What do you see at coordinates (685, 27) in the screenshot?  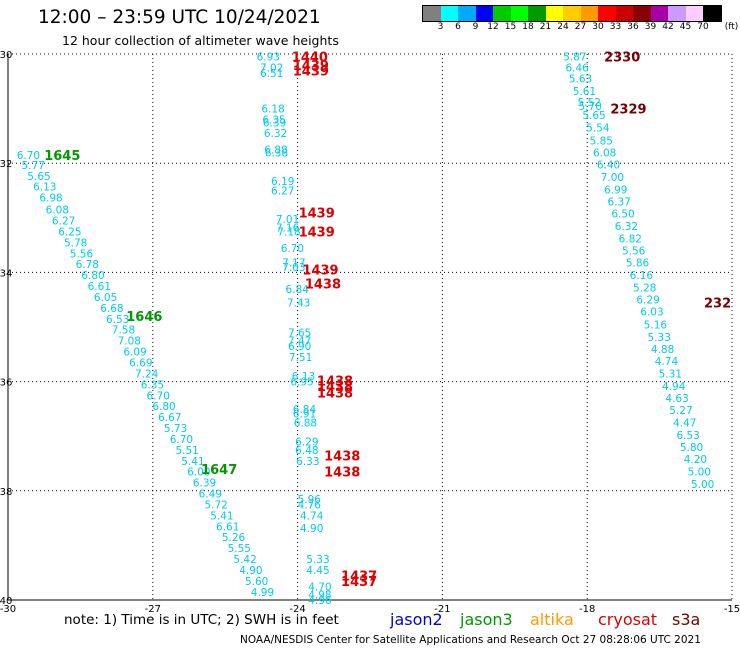 I see `scale-label: 45` at bounding box center [685, 27].